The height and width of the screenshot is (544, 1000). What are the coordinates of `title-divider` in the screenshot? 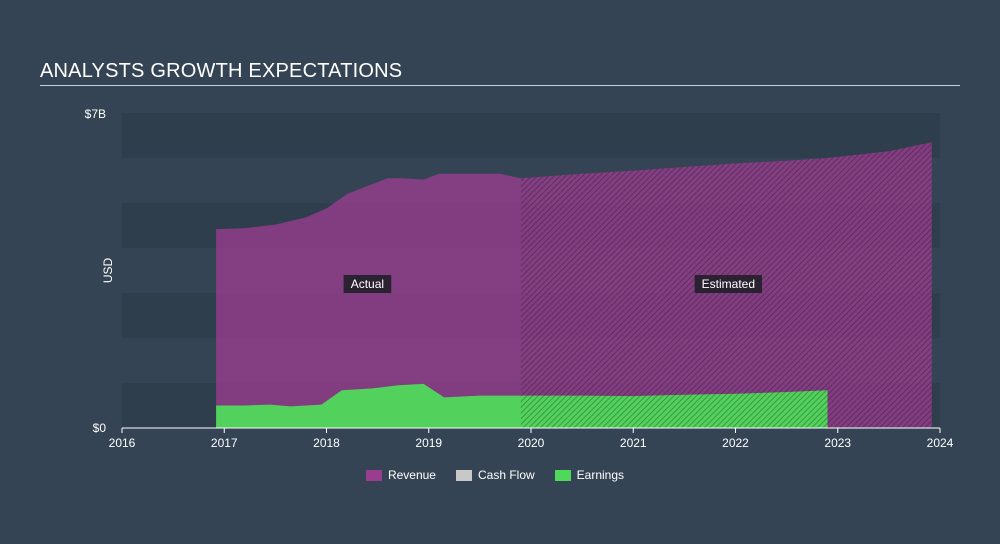 It's located at (500, 85).